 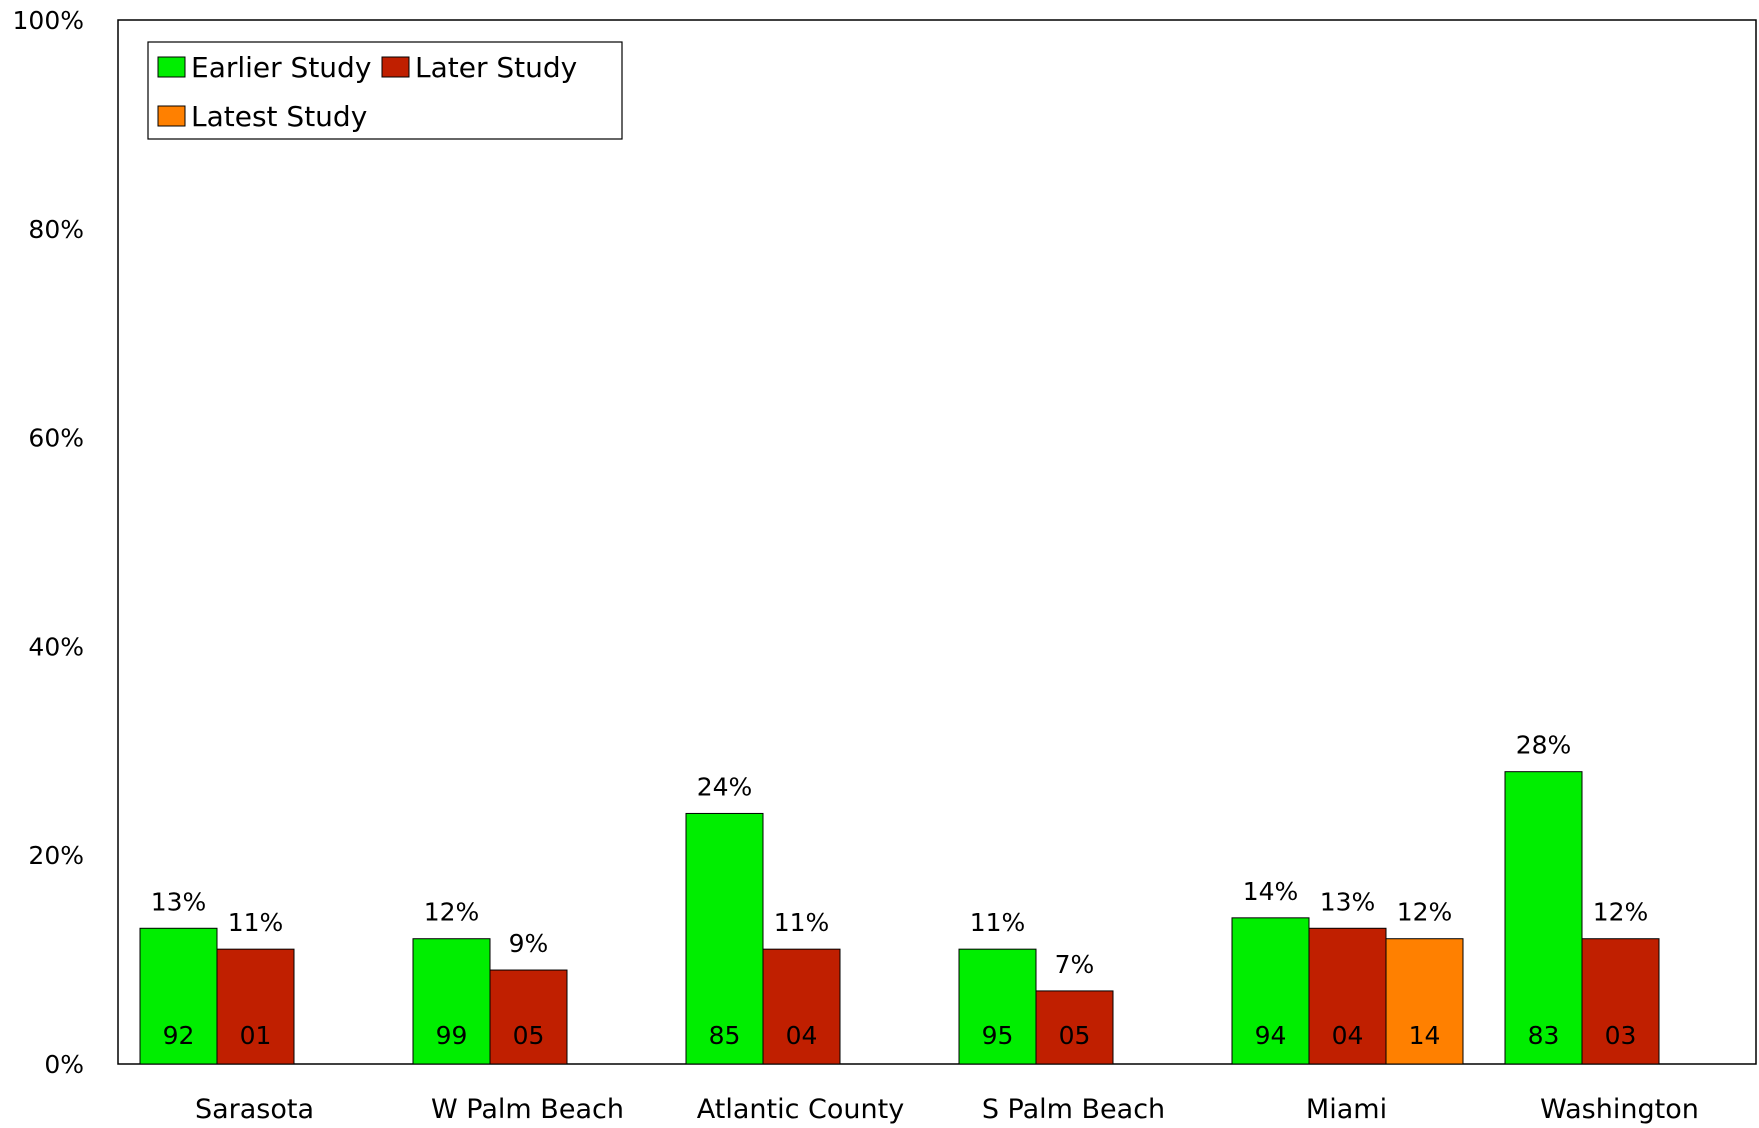 I want to click on x-category-label: Sarasota, so click(x=254, y=1109).